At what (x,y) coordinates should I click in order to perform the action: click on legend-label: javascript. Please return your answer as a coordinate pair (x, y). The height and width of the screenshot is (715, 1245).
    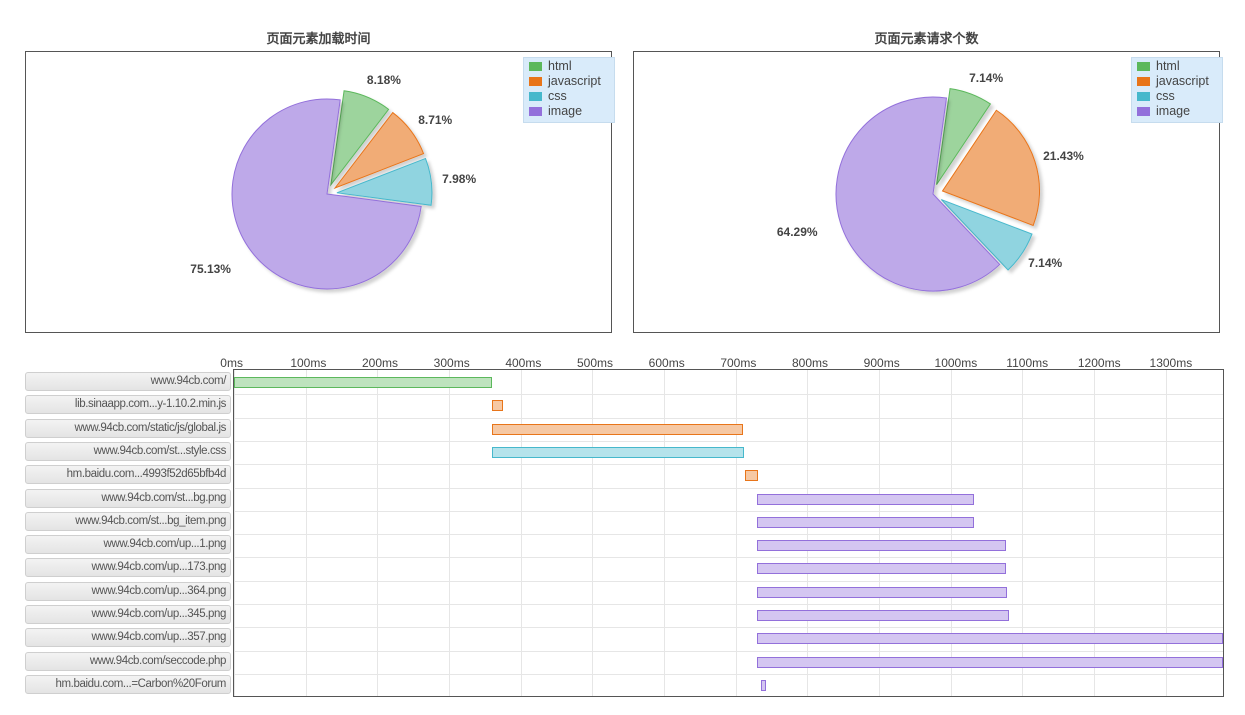
    Looking at the image, I should click on (574, 81).